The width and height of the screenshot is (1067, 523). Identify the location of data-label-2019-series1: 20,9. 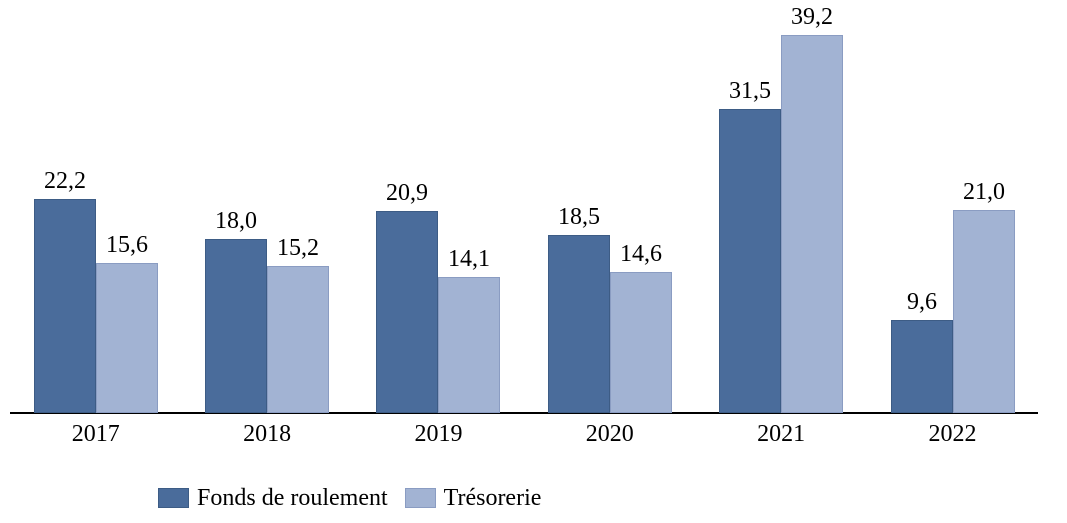
(407, 193).